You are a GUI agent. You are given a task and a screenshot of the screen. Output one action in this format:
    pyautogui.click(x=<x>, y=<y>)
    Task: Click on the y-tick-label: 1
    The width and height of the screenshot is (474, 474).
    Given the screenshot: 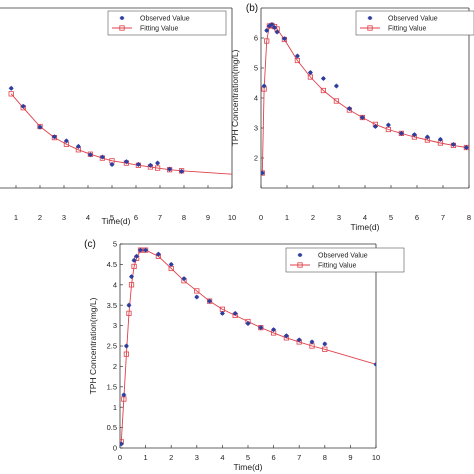 What is the action you would take?
    pyautogui.click(x=115, y=407)
    